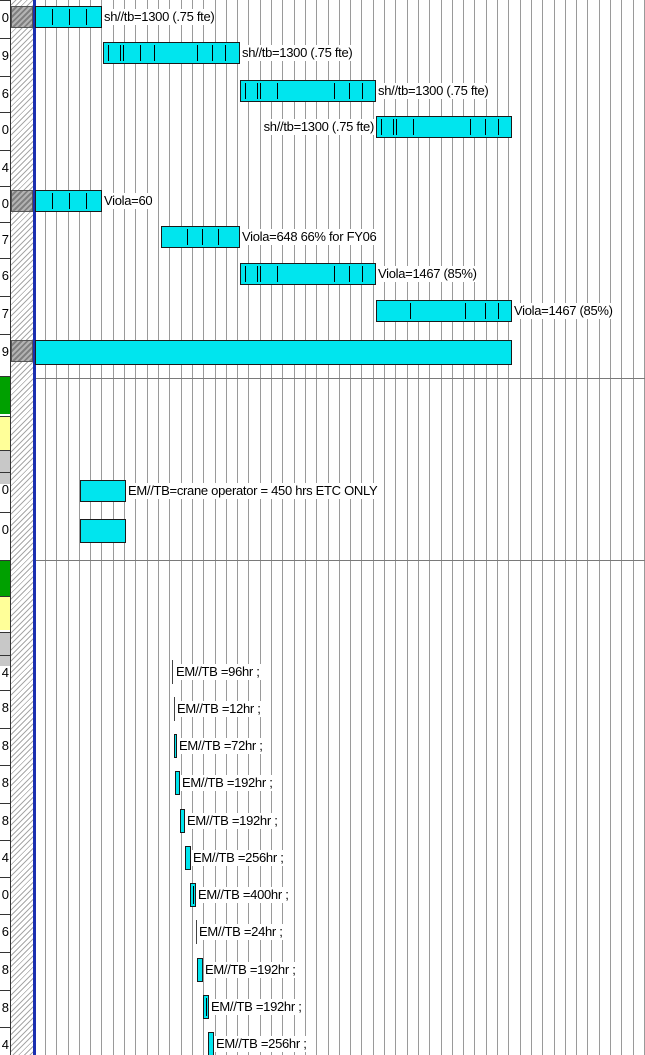 This screenshot has width=645, height=1055. Describe the element at coordinates (427, 274) in the screenshot. I see `viola-task-3-label: Viola=1467 (85%)` at that location.